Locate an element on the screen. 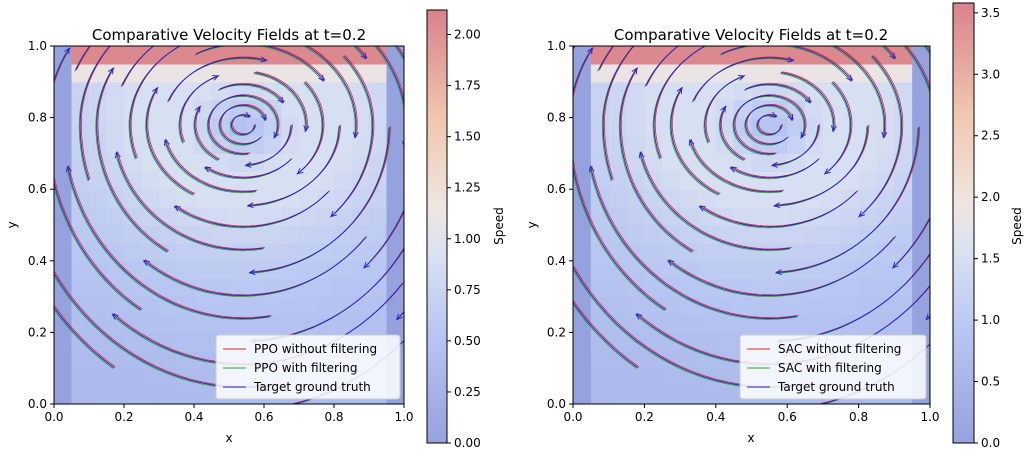 This screenshot has width=1027, height=458. x-tick-label: 0.8 is located at coordinates (333, 417).